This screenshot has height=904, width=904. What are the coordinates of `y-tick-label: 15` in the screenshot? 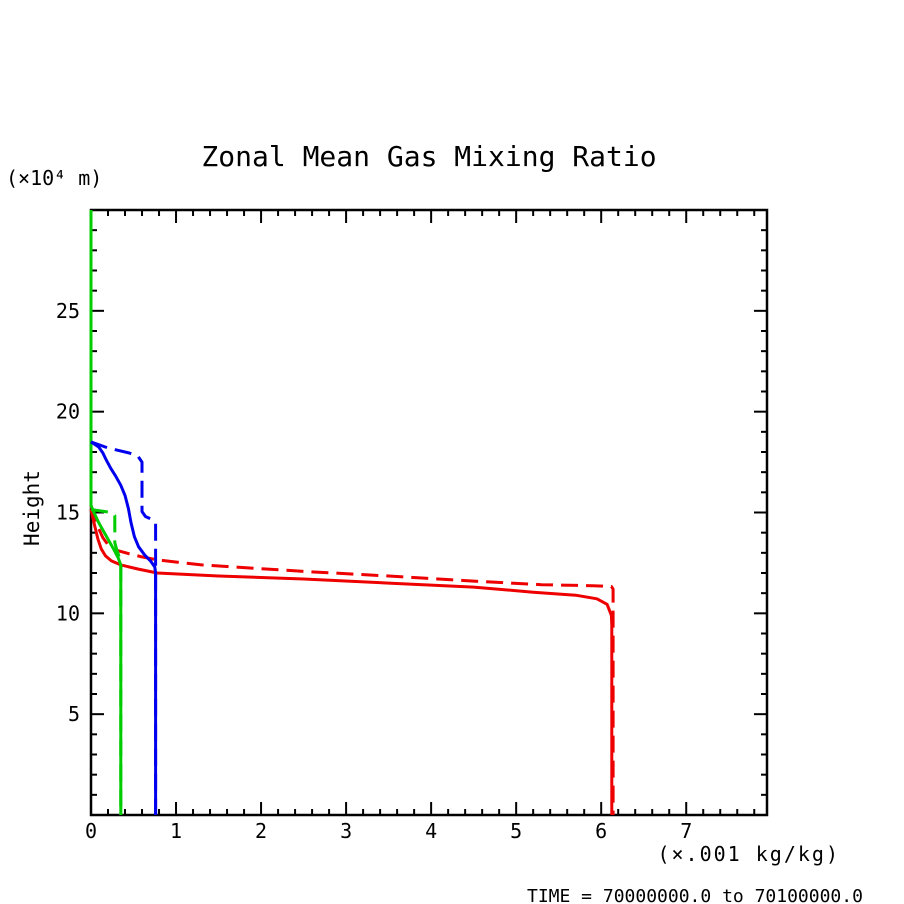 It's located at (68, 513).